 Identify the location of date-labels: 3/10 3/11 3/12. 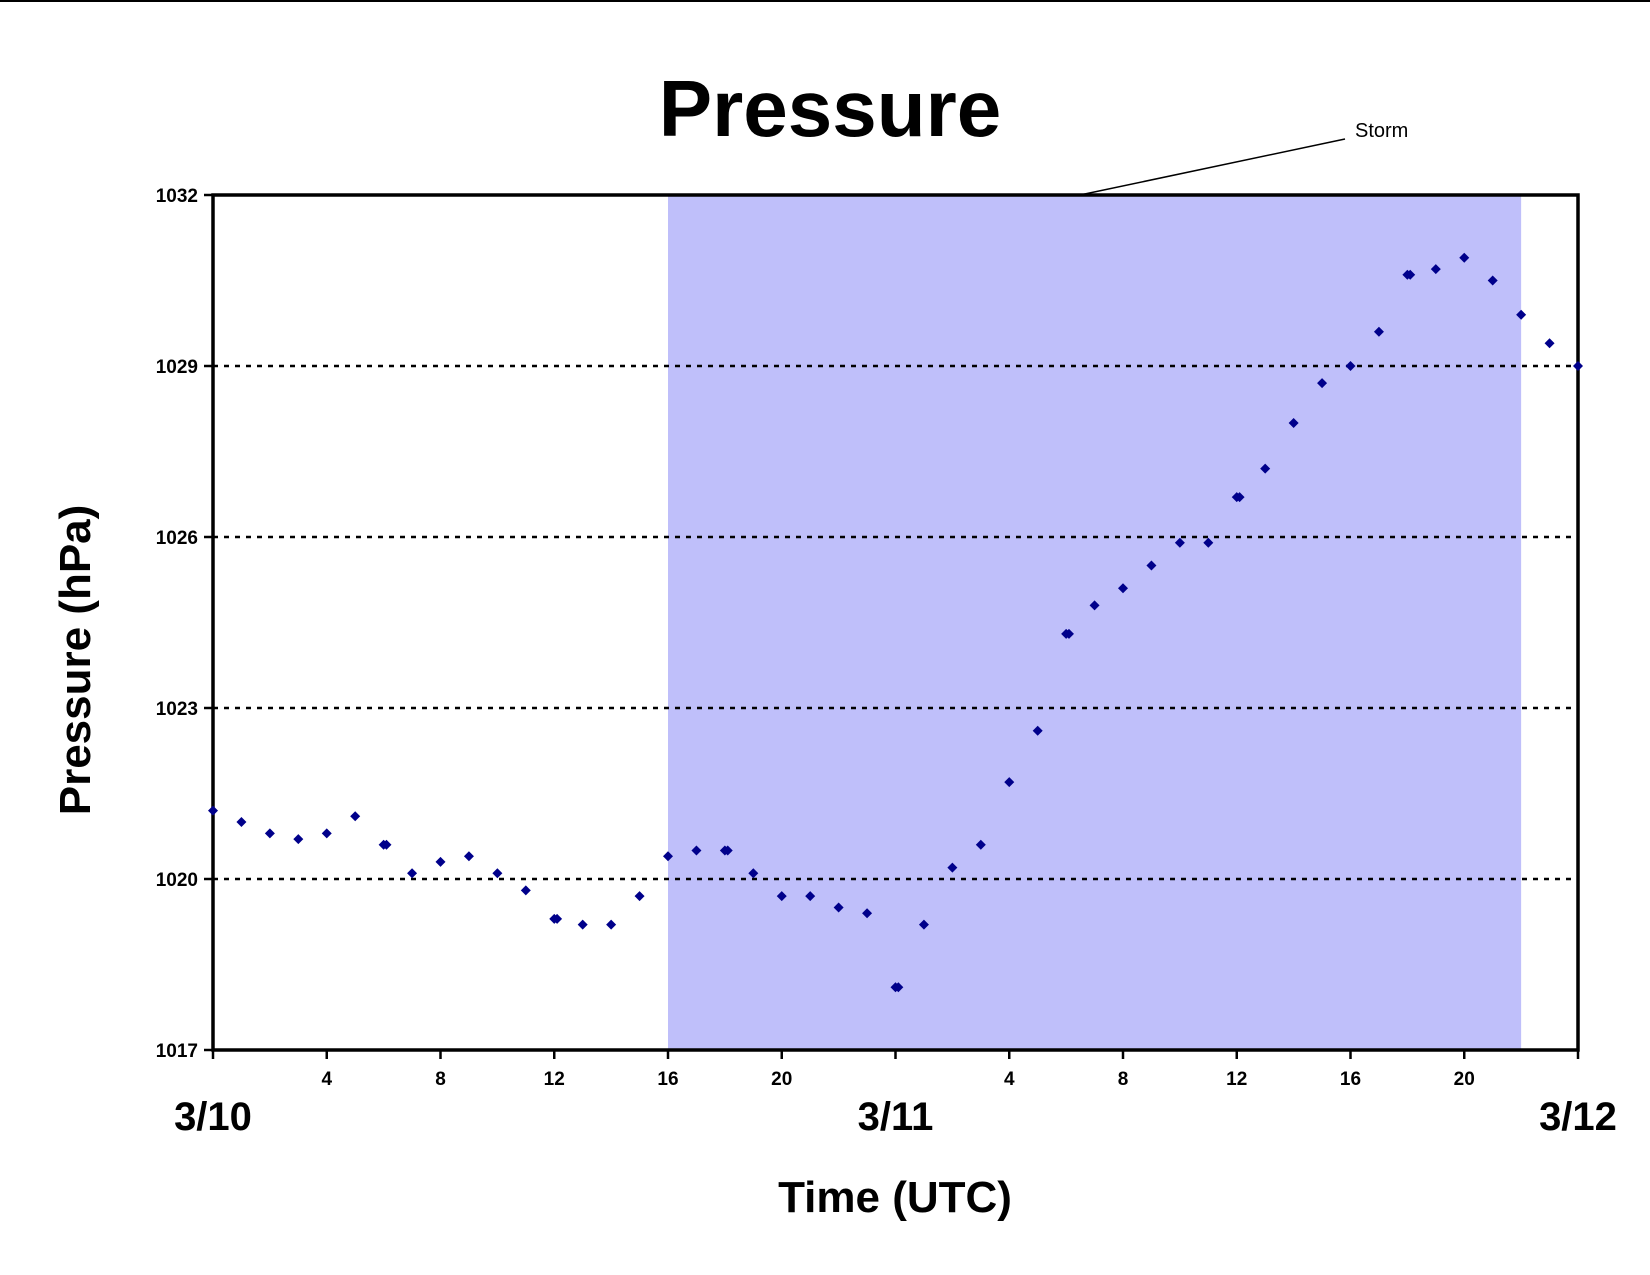
(895, 1117).